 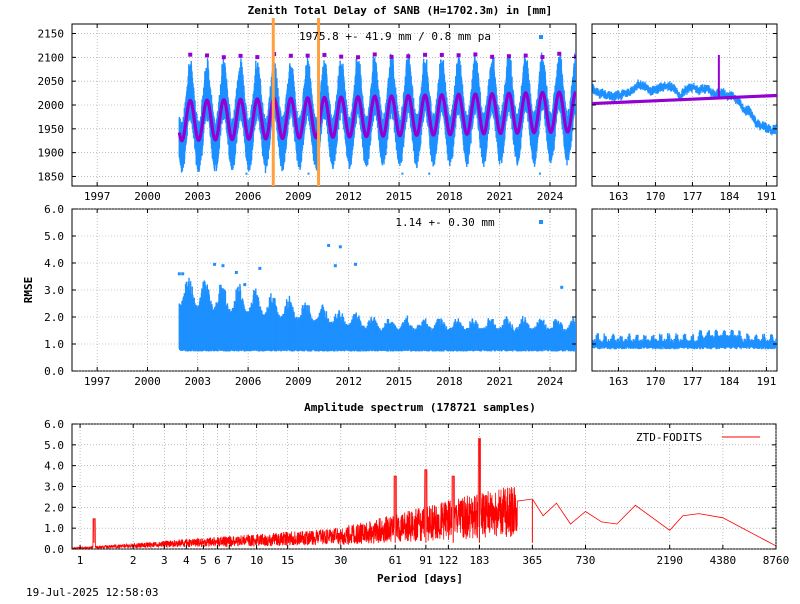 I want to click on ztd-x-tick-label: 2012, so click(x=348, y=196).